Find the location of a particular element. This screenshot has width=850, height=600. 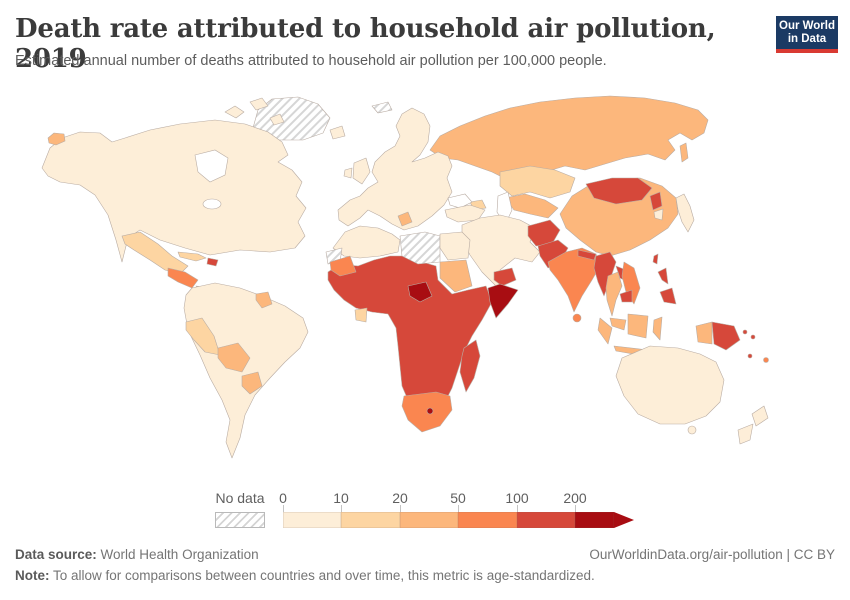

region-balkans is located at coordinates (405, 219).